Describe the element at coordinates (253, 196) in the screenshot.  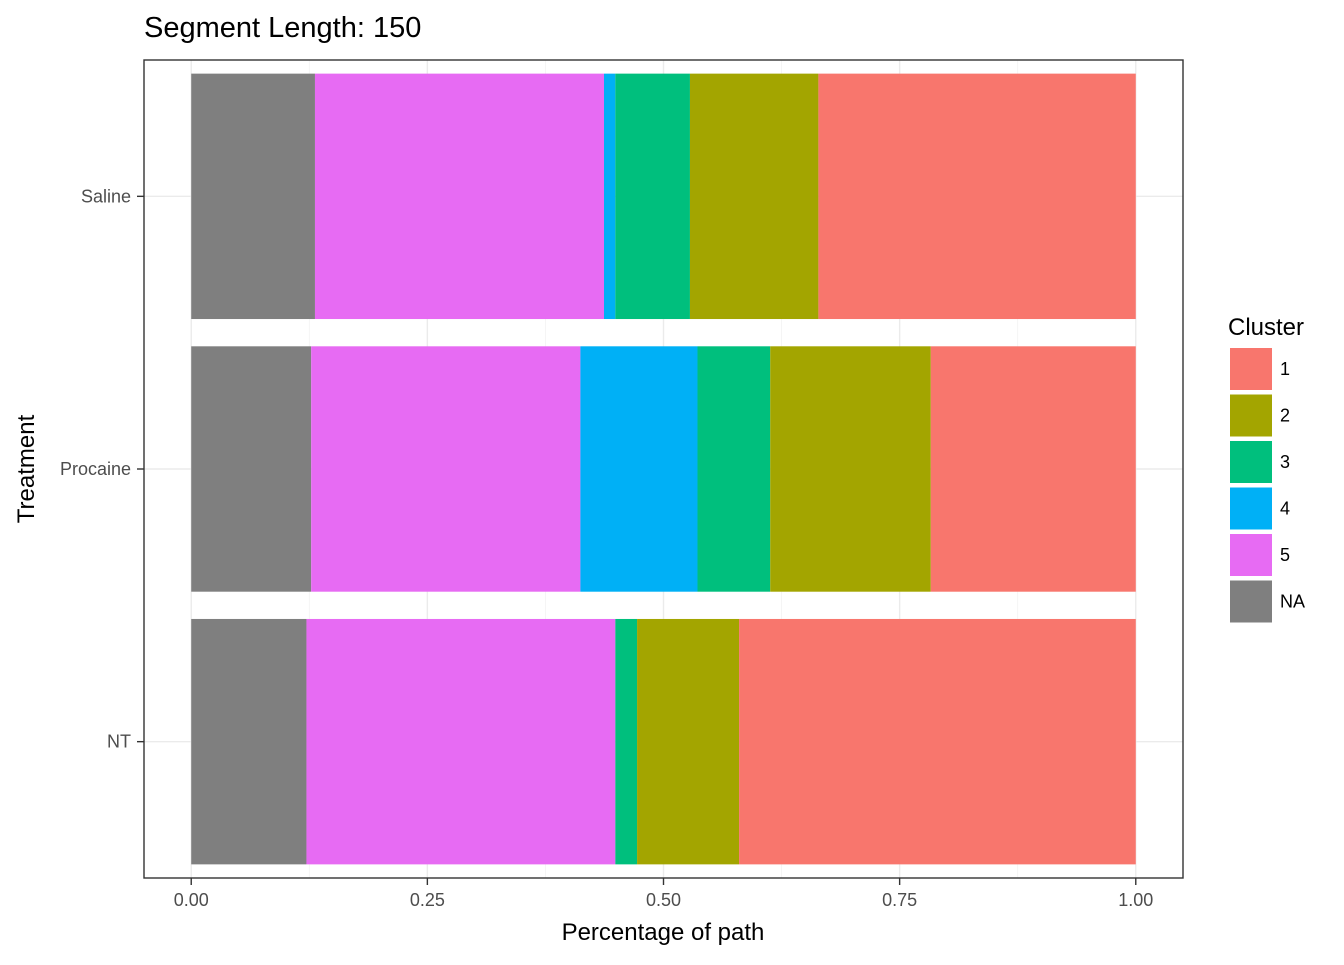
I see `bar-segment-saline-cluster-na` at that location.